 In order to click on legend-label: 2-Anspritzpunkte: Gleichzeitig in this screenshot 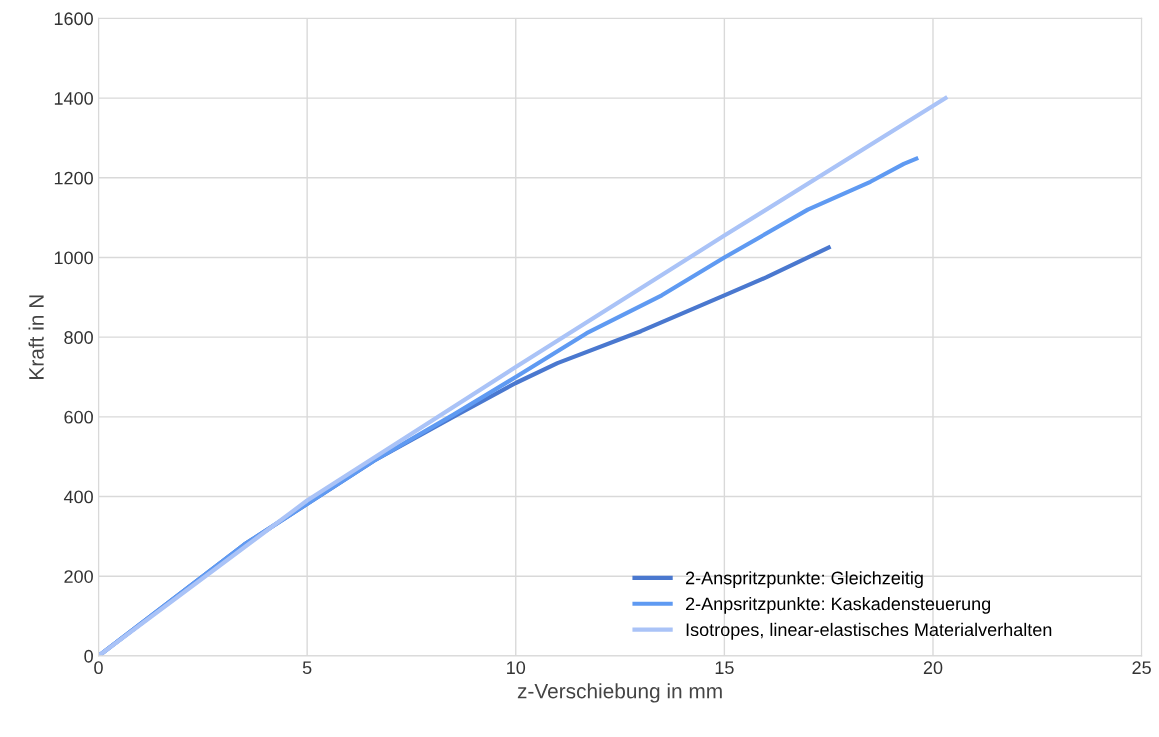, I will do `click(804, 579)`.